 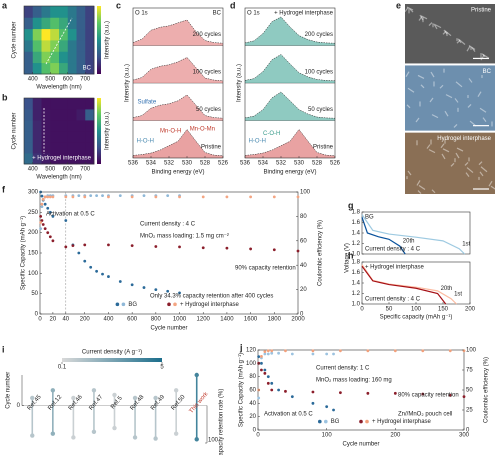 What do you see at coordinates (398, 5) in the screenshot?
I see `panel-label: e` at bounding box center [398, 5].